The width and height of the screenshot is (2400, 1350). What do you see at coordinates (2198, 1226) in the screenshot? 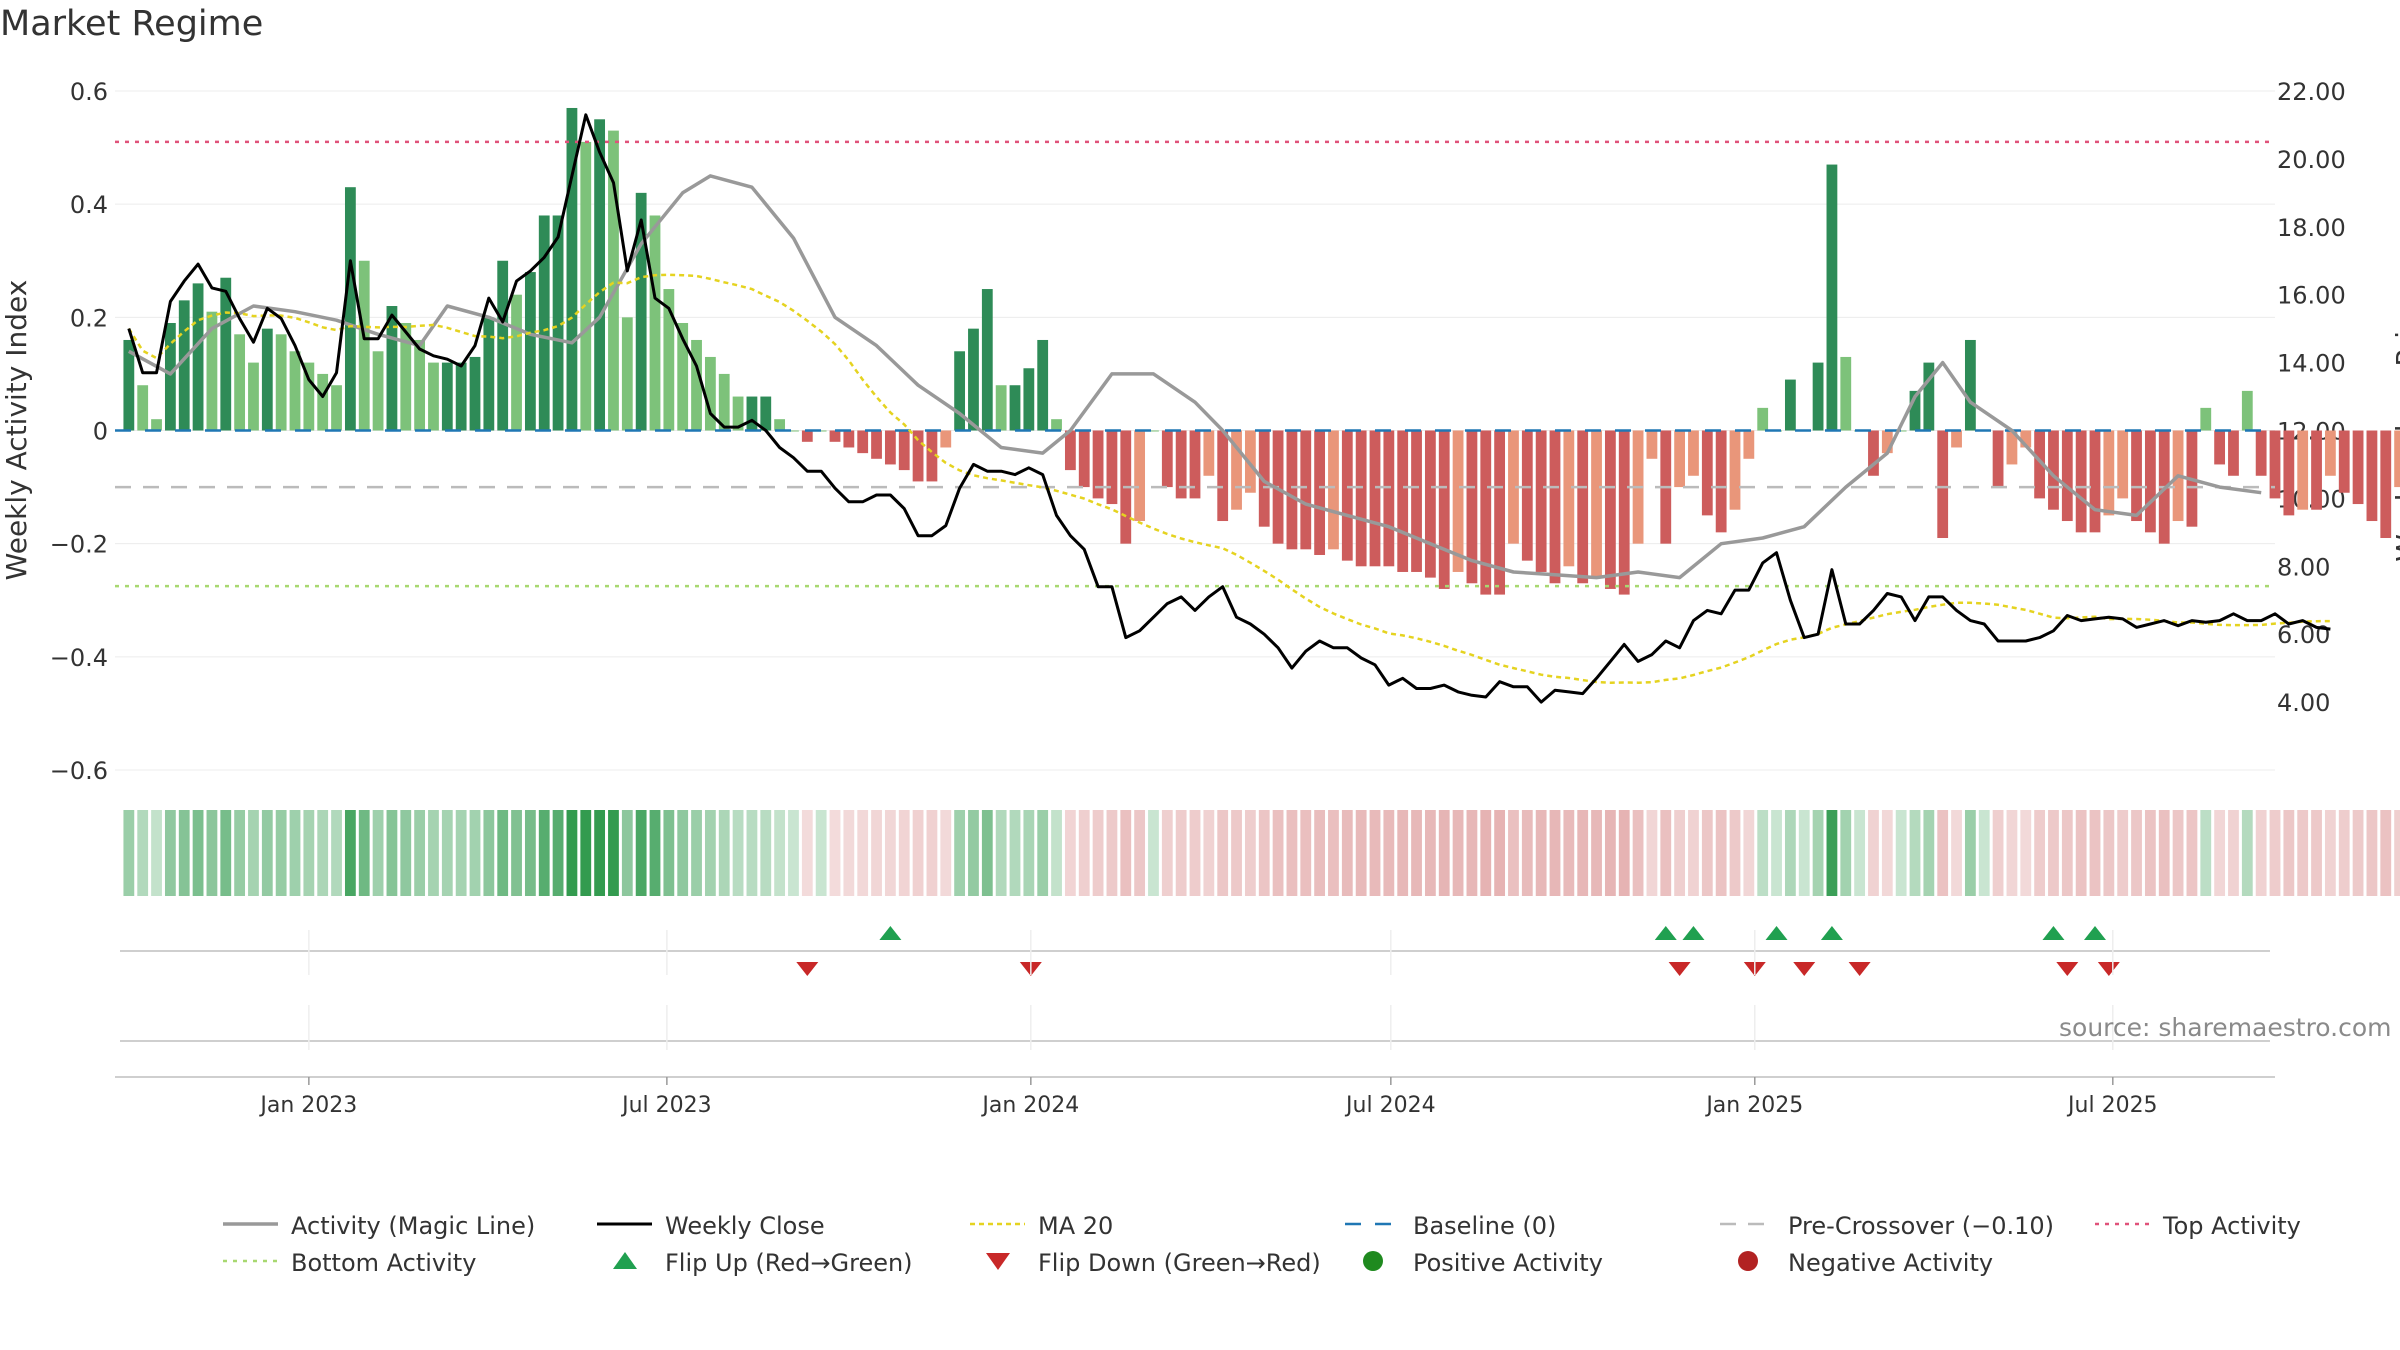
I see `legend-item-top: Top Activity` at bounding box center [2198, 1226].